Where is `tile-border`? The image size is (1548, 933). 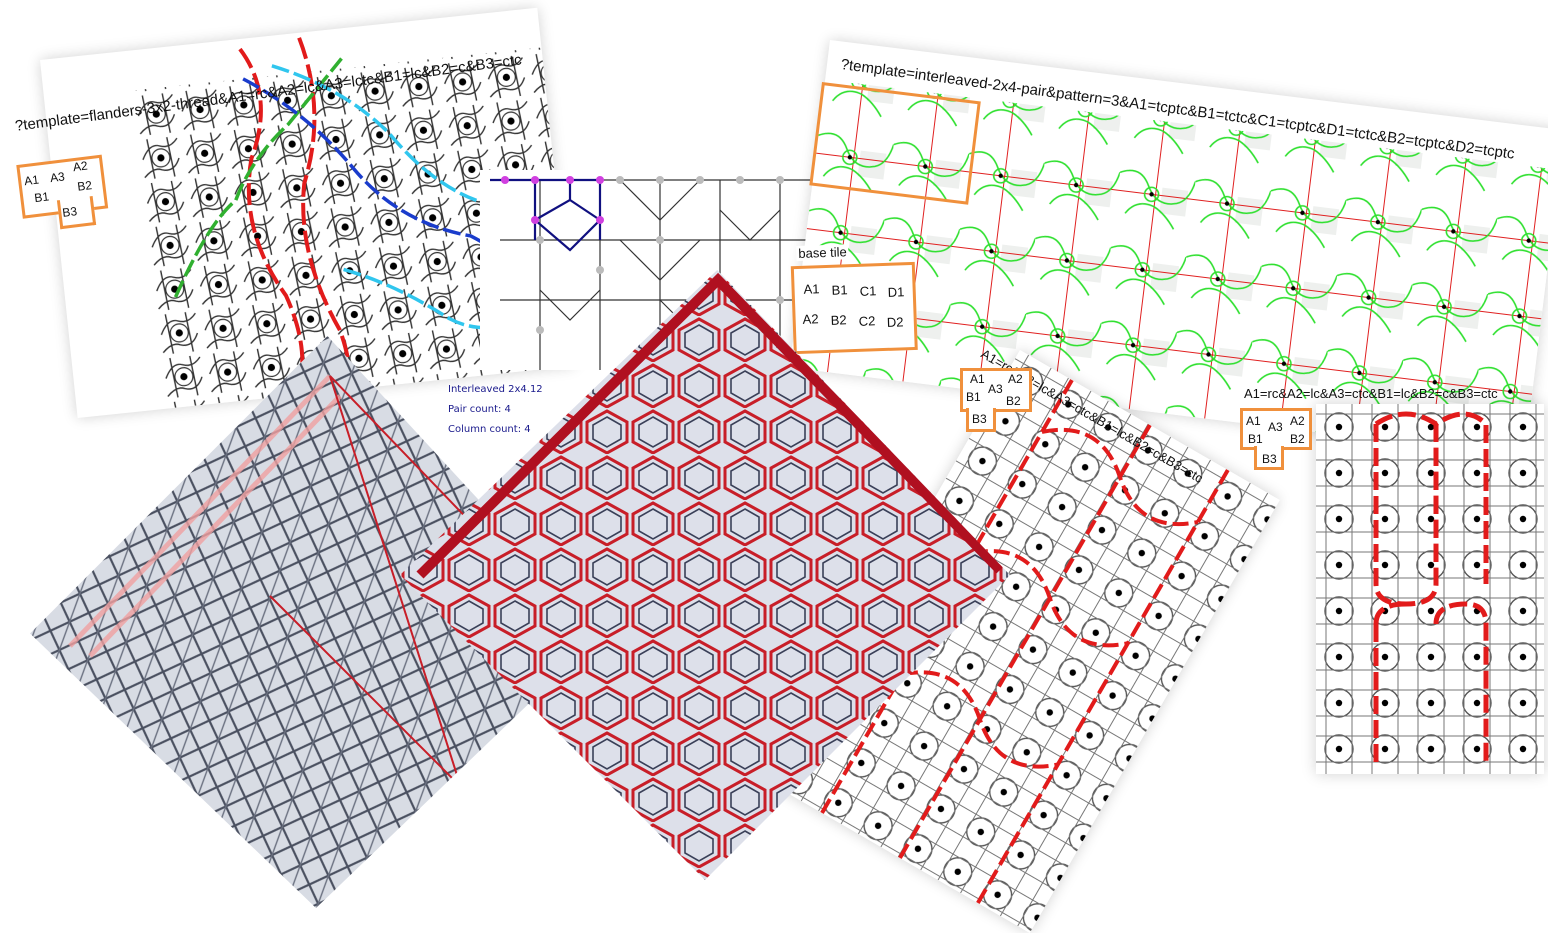
tile-border is located at coordinates (996, 390).